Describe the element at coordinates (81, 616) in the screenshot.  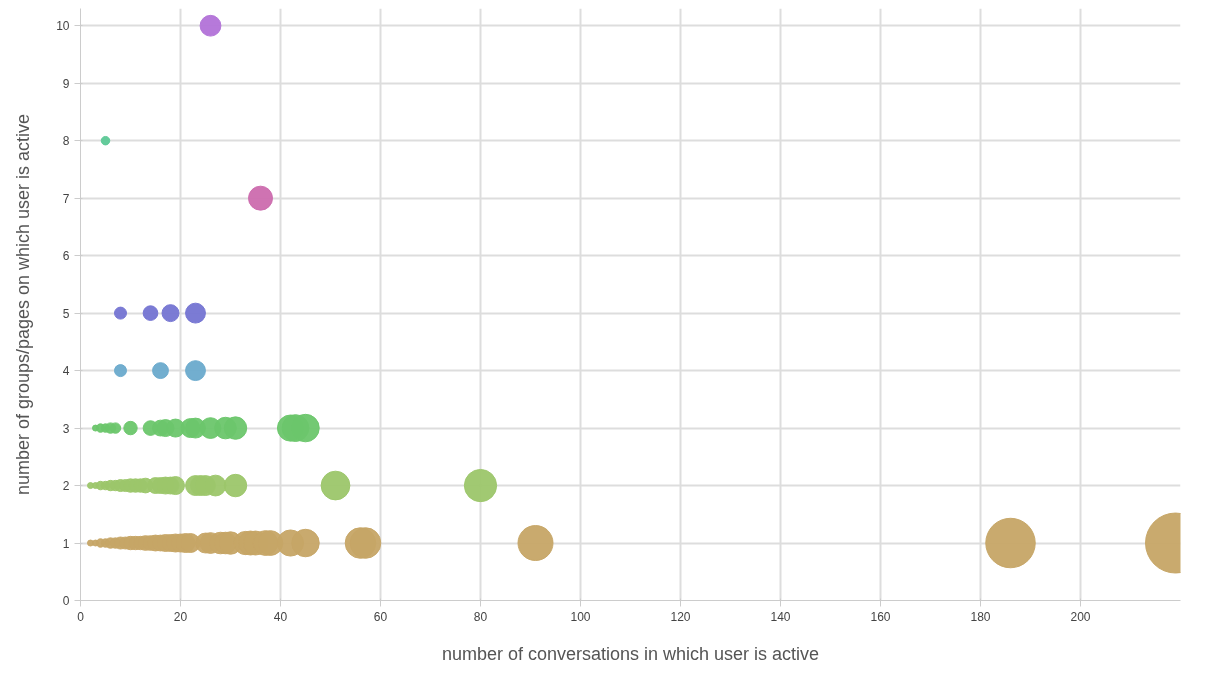
I see `x-tick-label: 0` at that location.